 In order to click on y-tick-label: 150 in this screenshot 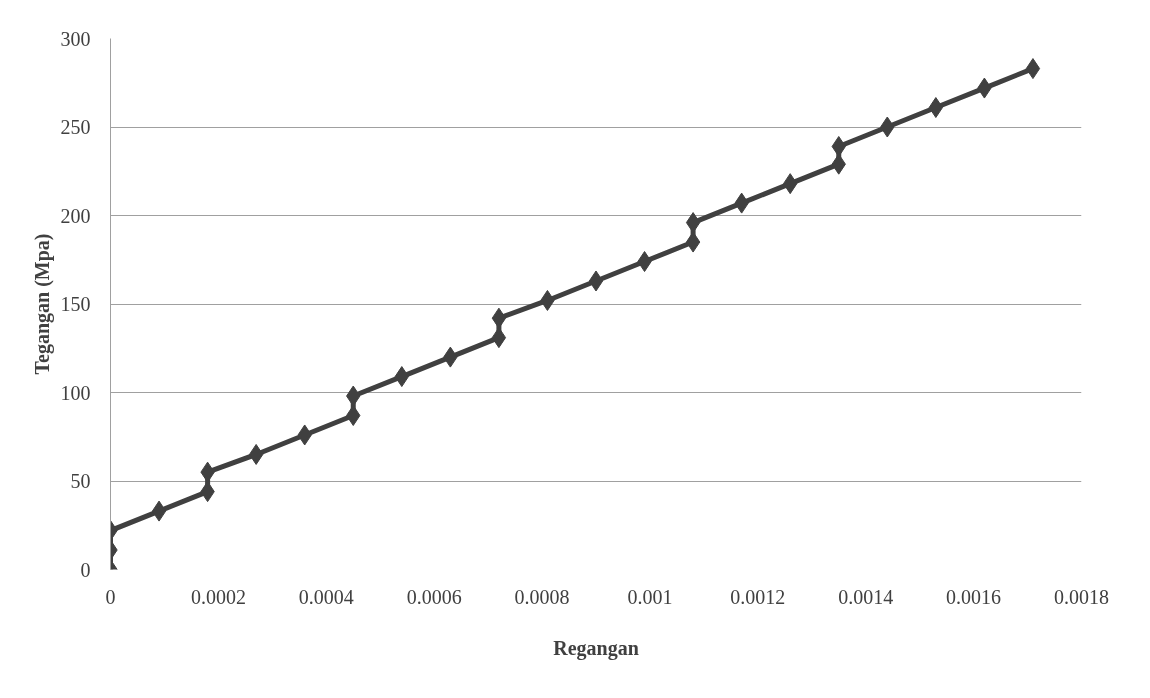, I will do `click(75, 304)`.